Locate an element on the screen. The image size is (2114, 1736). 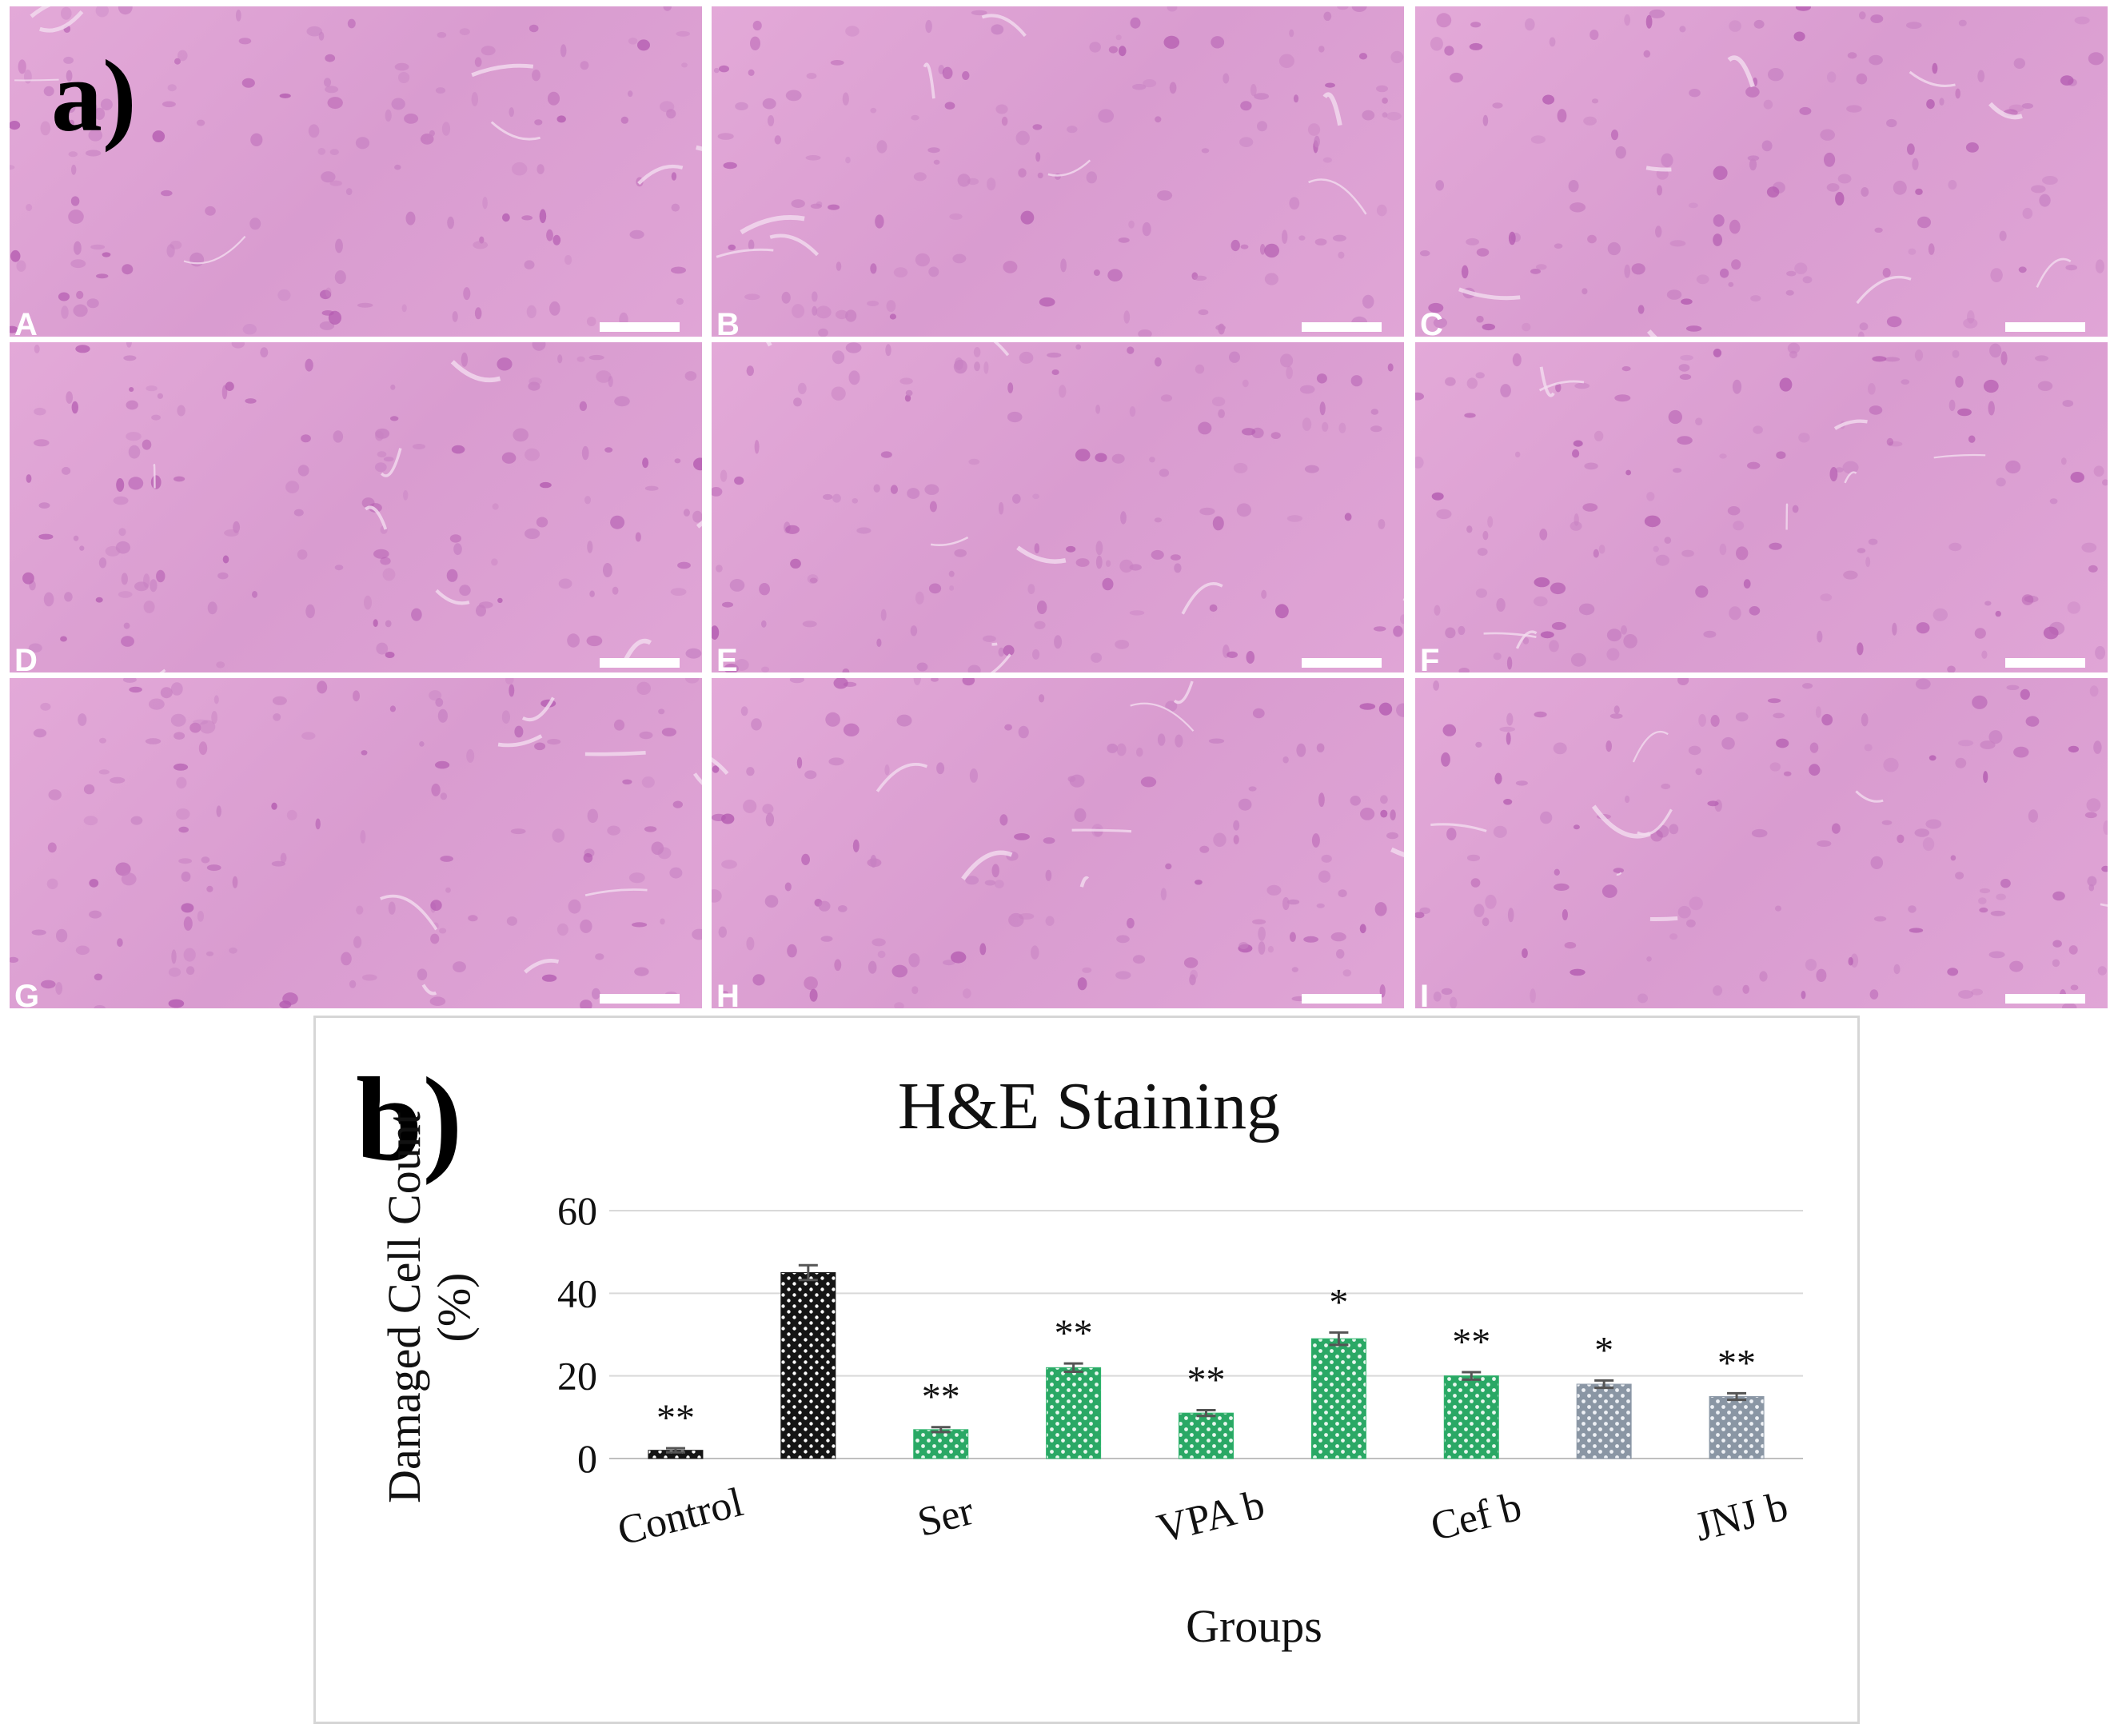
tile-letter: H is located at coordinates (728, 993).